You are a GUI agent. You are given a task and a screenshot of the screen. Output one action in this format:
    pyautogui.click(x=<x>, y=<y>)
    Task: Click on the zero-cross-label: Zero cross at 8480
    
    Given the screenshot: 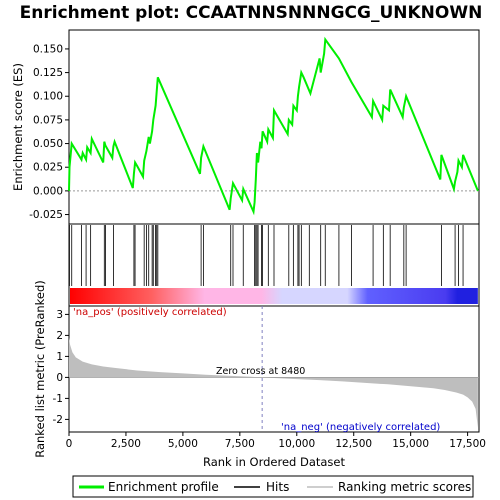 What is the action you would take?
    pyautogui.click(x=260, y=371)
    